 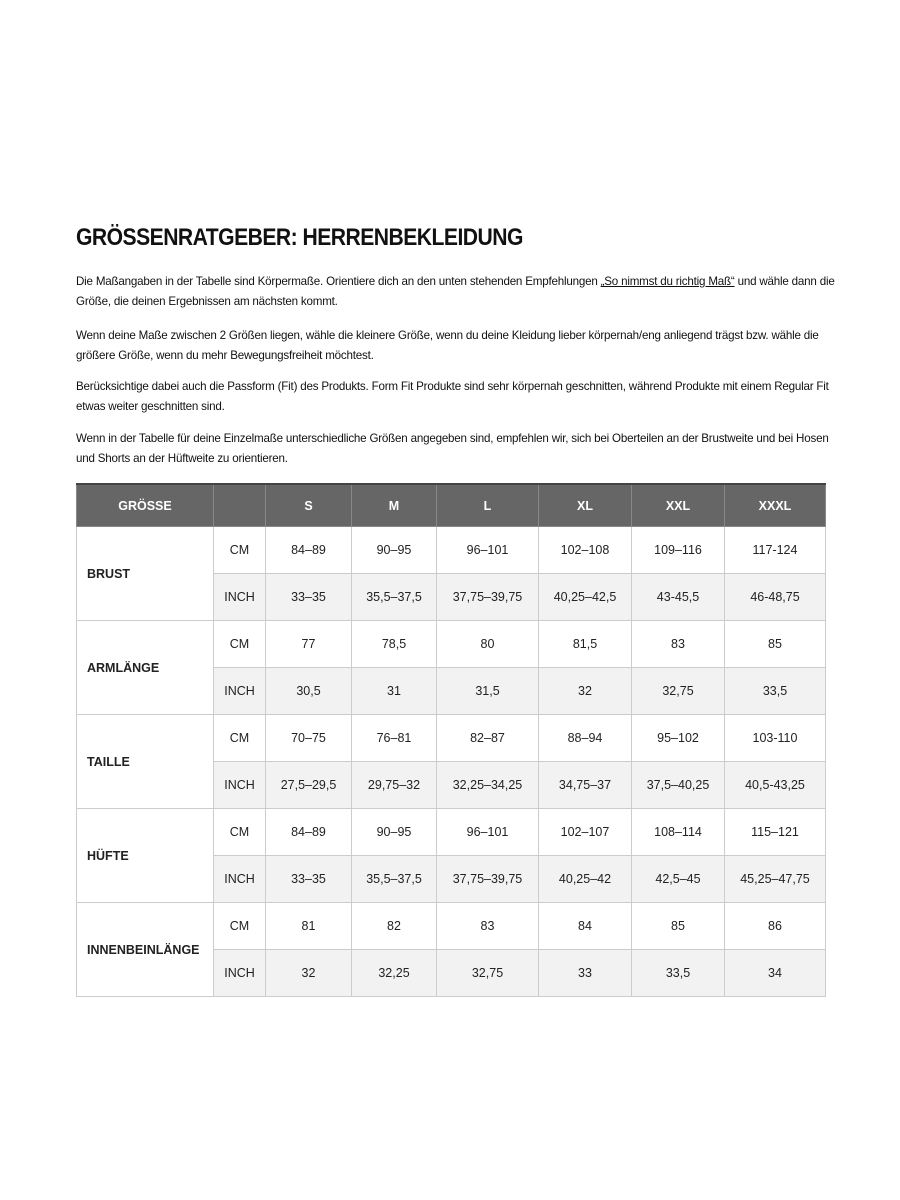 I want to click on table-cell: 80, so click(x=487, y=644).